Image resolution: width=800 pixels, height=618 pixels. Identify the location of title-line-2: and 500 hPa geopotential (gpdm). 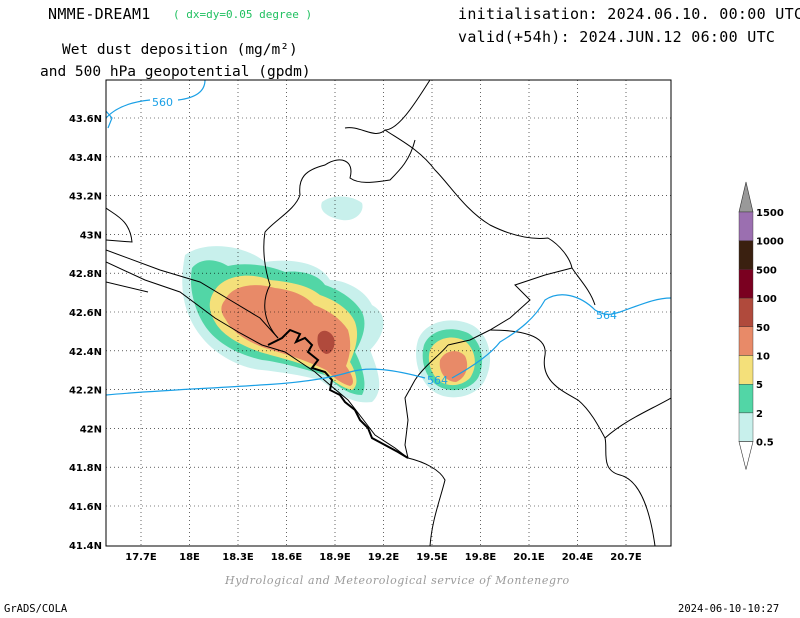
(175, 72).